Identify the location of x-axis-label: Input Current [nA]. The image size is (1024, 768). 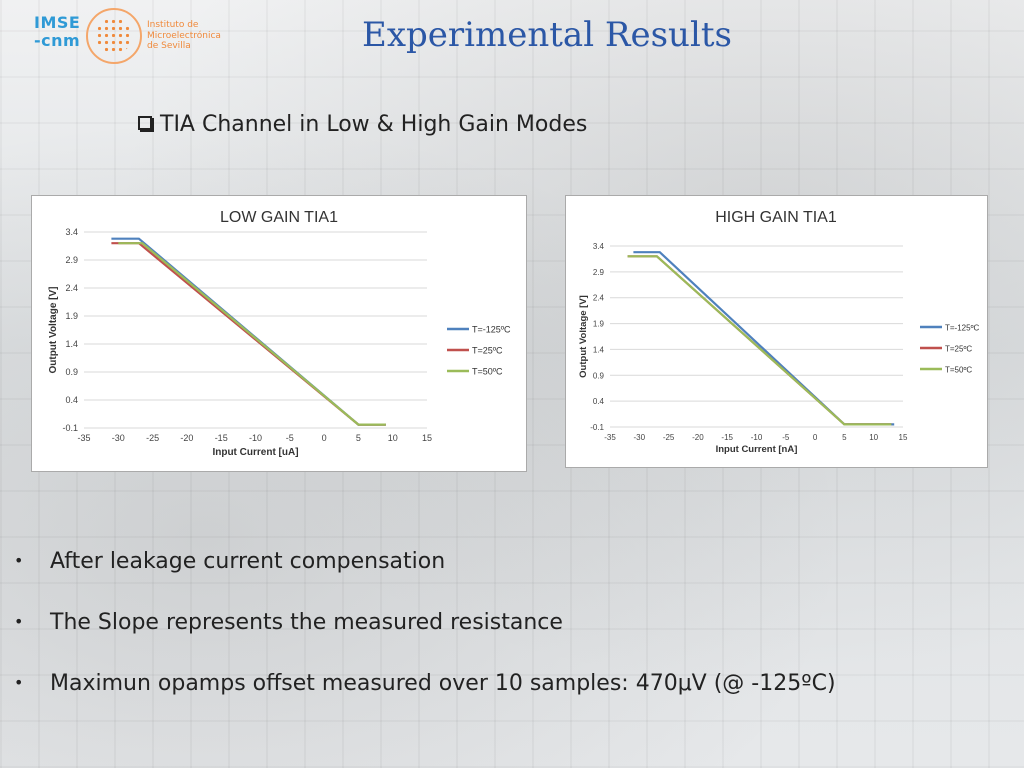
(757, 449).